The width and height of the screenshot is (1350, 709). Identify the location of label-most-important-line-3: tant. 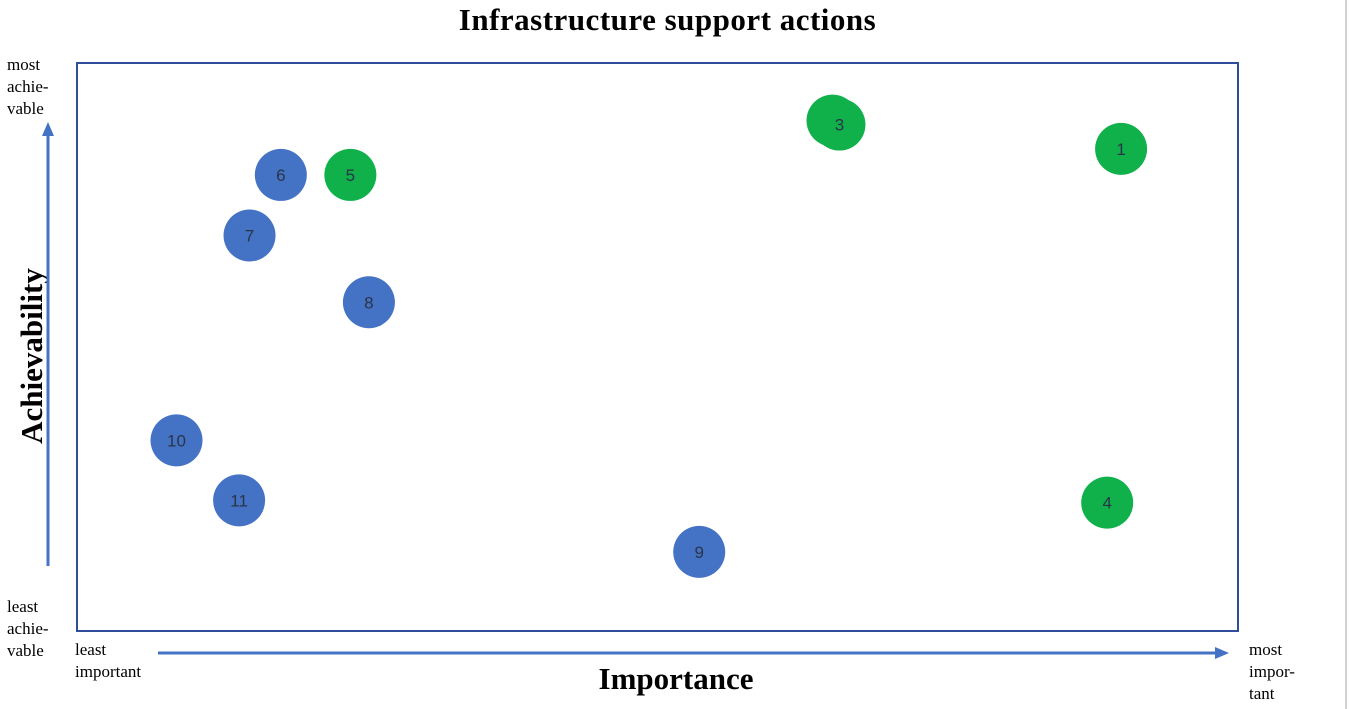
(1262, 693).